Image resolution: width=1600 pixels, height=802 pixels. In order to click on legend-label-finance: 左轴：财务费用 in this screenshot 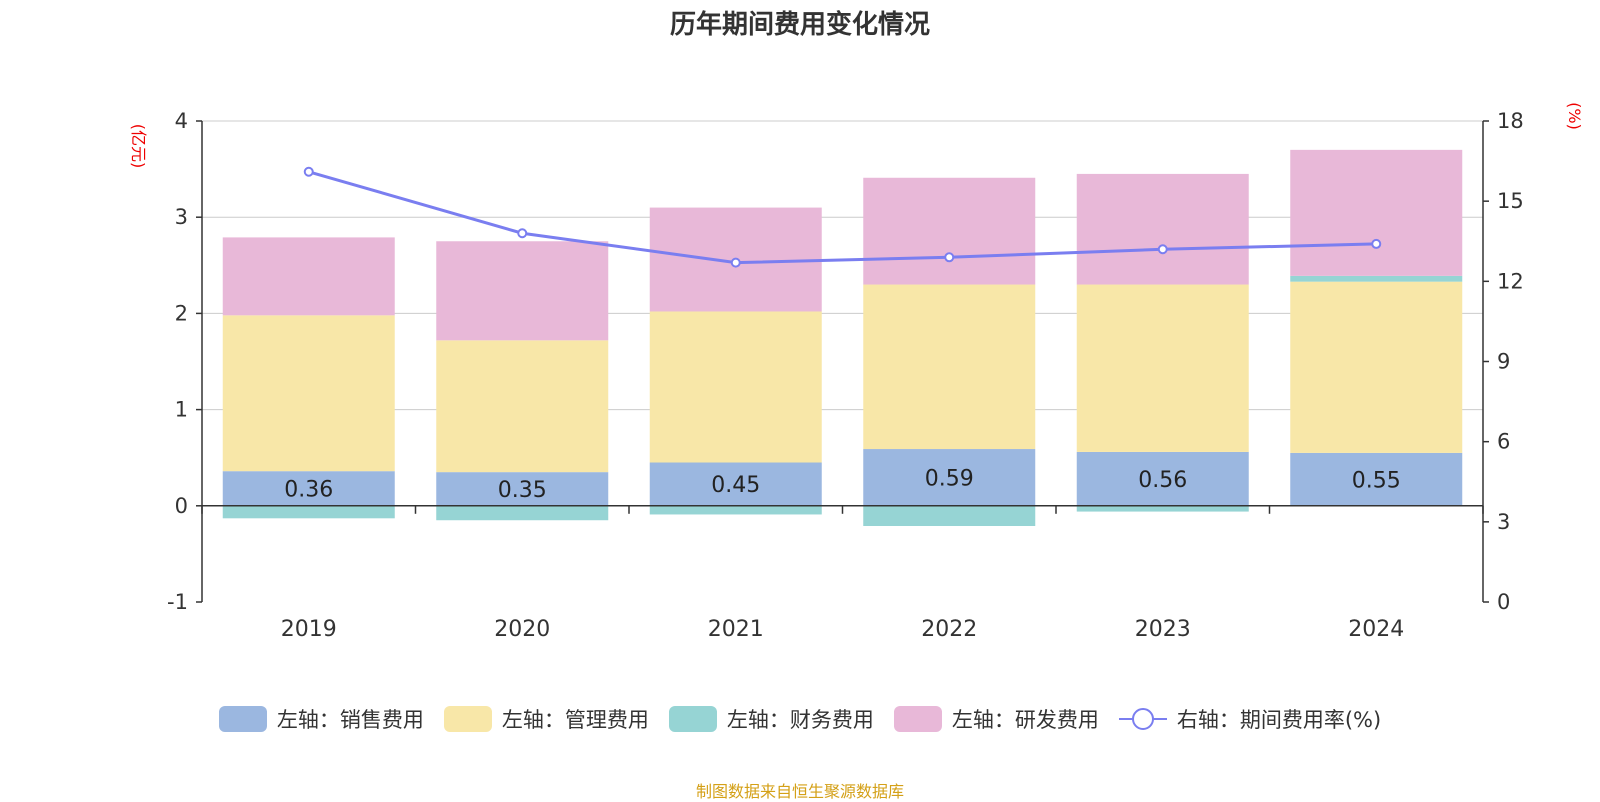, I will do `click(800, 720)`.